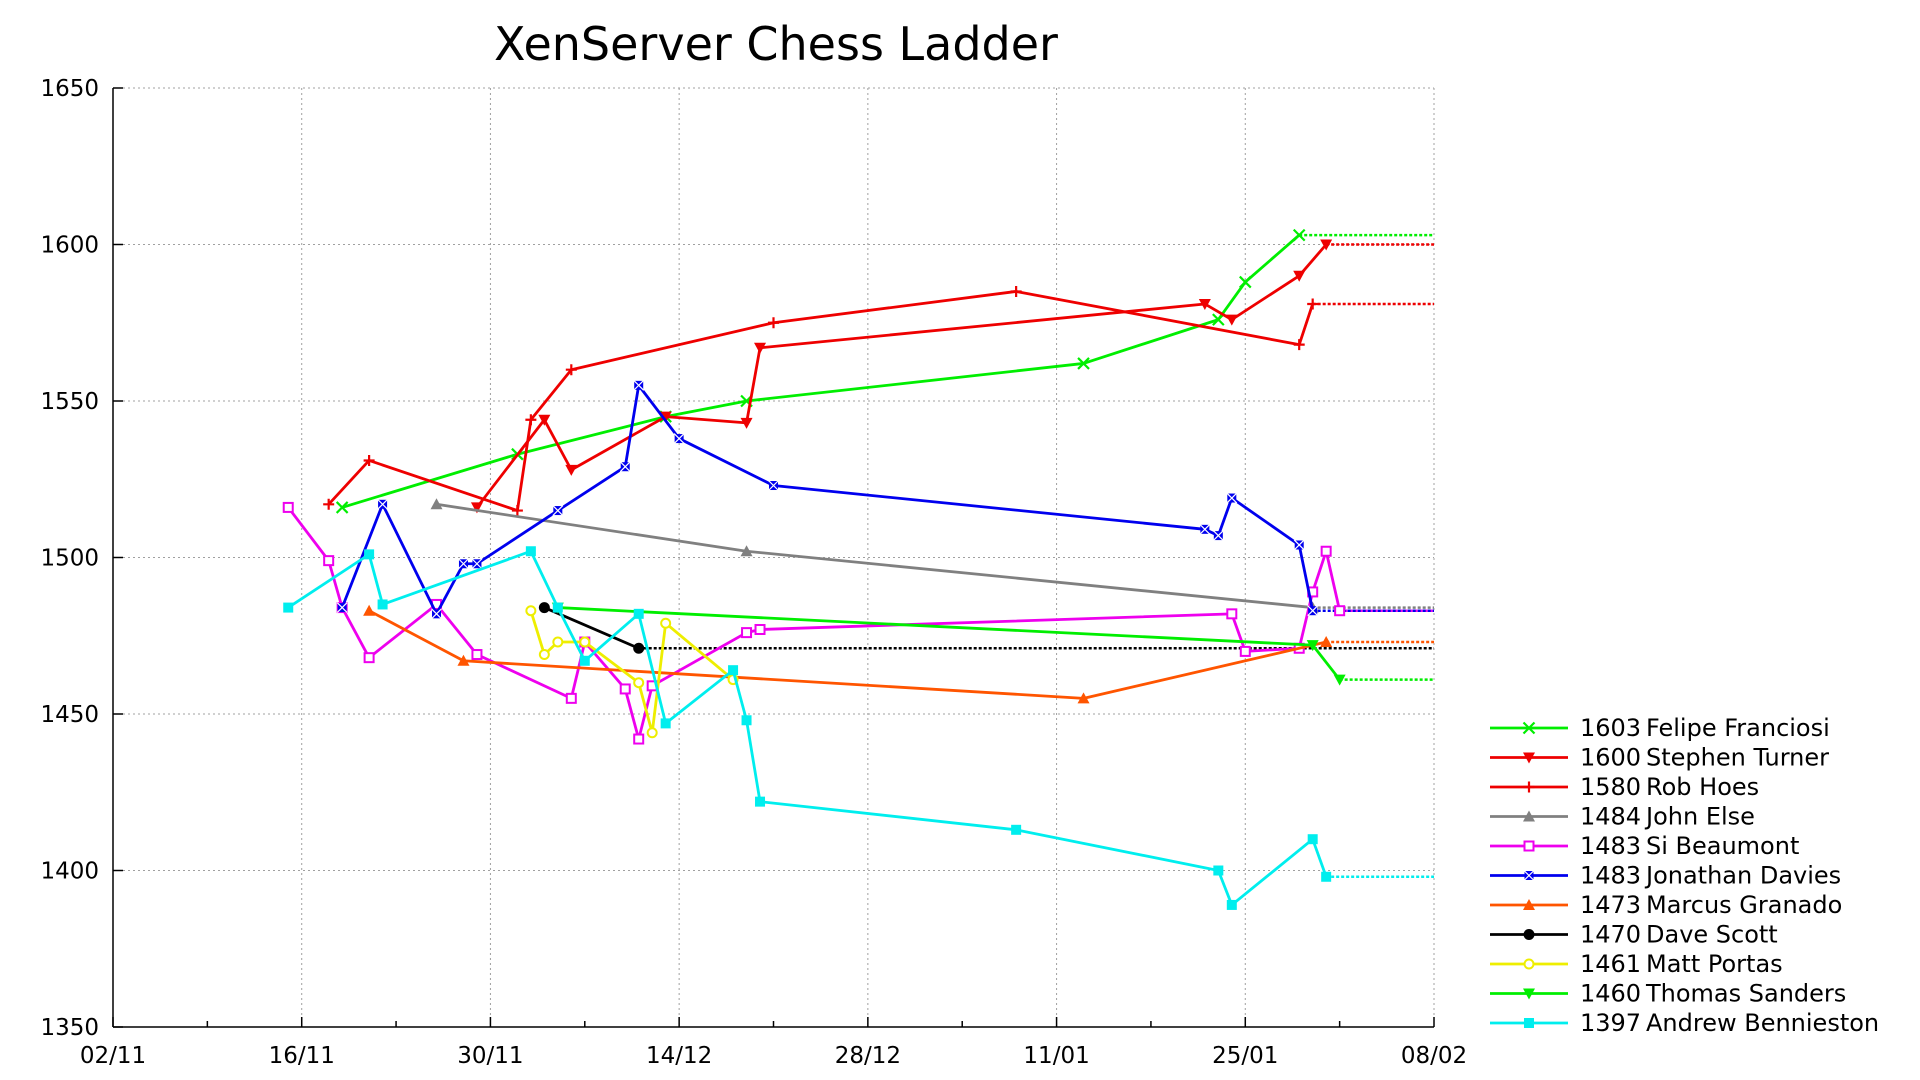  Describe the element at coordinates (1434, 1056) in the screenshot. I see `x-tick-label: 08/02` at that location.